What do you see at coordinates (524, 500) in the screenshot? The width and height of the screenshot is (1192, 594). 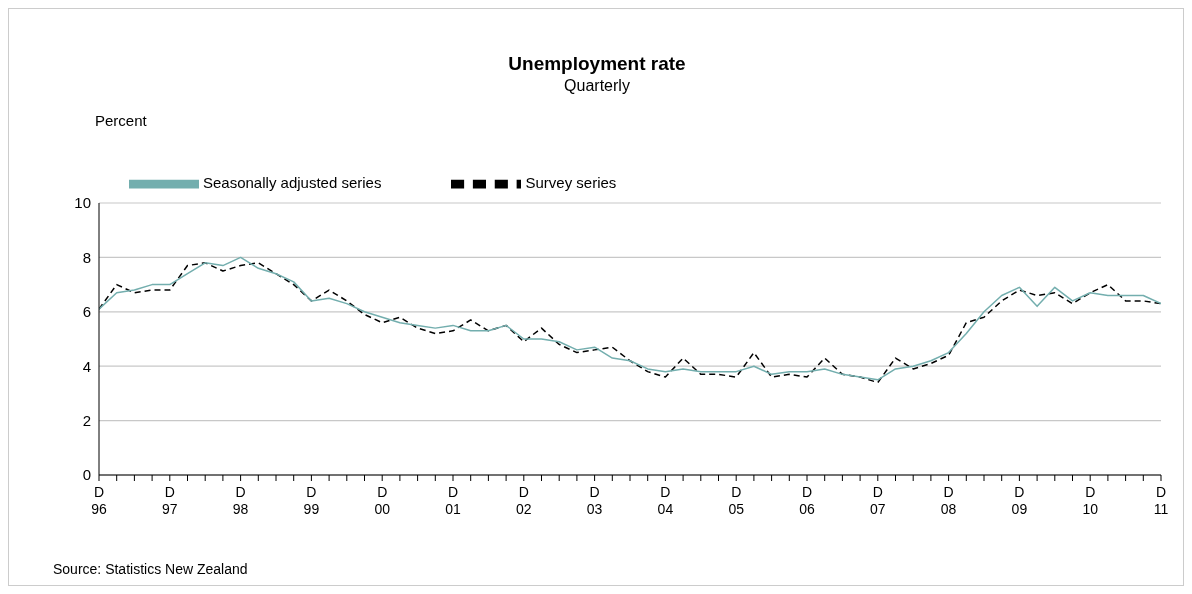 I see `x-tick-label: D 02` at bounding box center [524, 500].